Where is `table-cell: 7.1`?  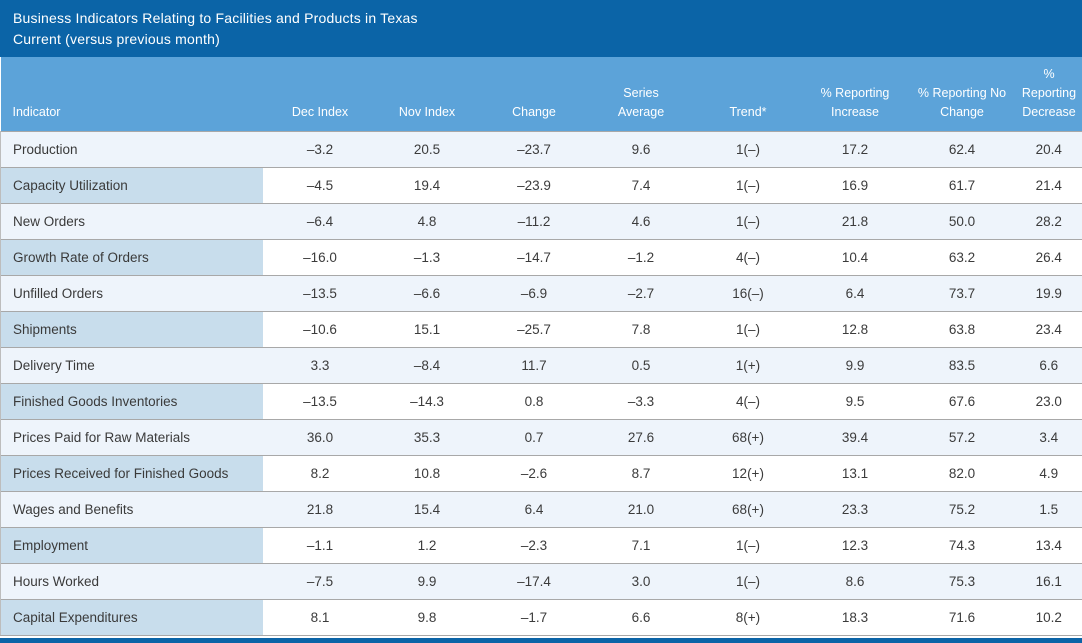
table-cell: 7.1 is located at coordinates (641, 545).